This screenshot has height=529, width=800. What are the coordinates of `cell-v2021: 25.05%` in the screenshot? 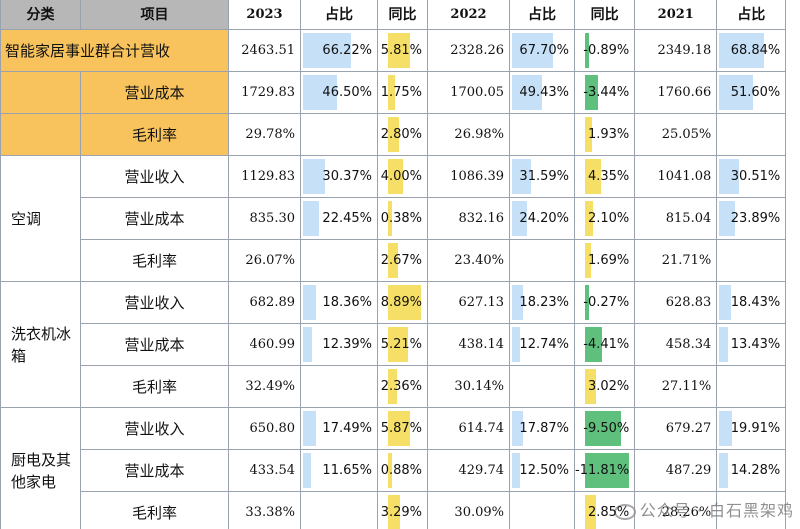 It's located at (676, 134).